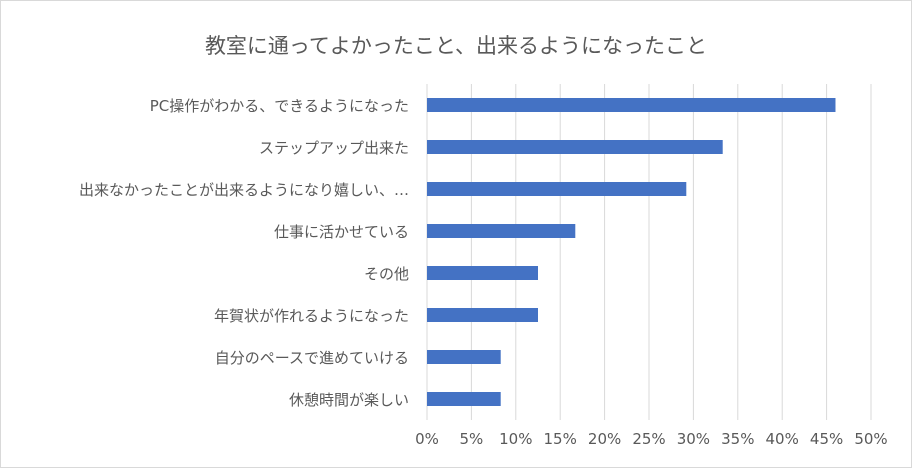 This screenshot has height=468, width=912. Describe the element at coordinates (349, 400) in the screenshot. I see `category-label: 休憩時間が楽しい` at that location.